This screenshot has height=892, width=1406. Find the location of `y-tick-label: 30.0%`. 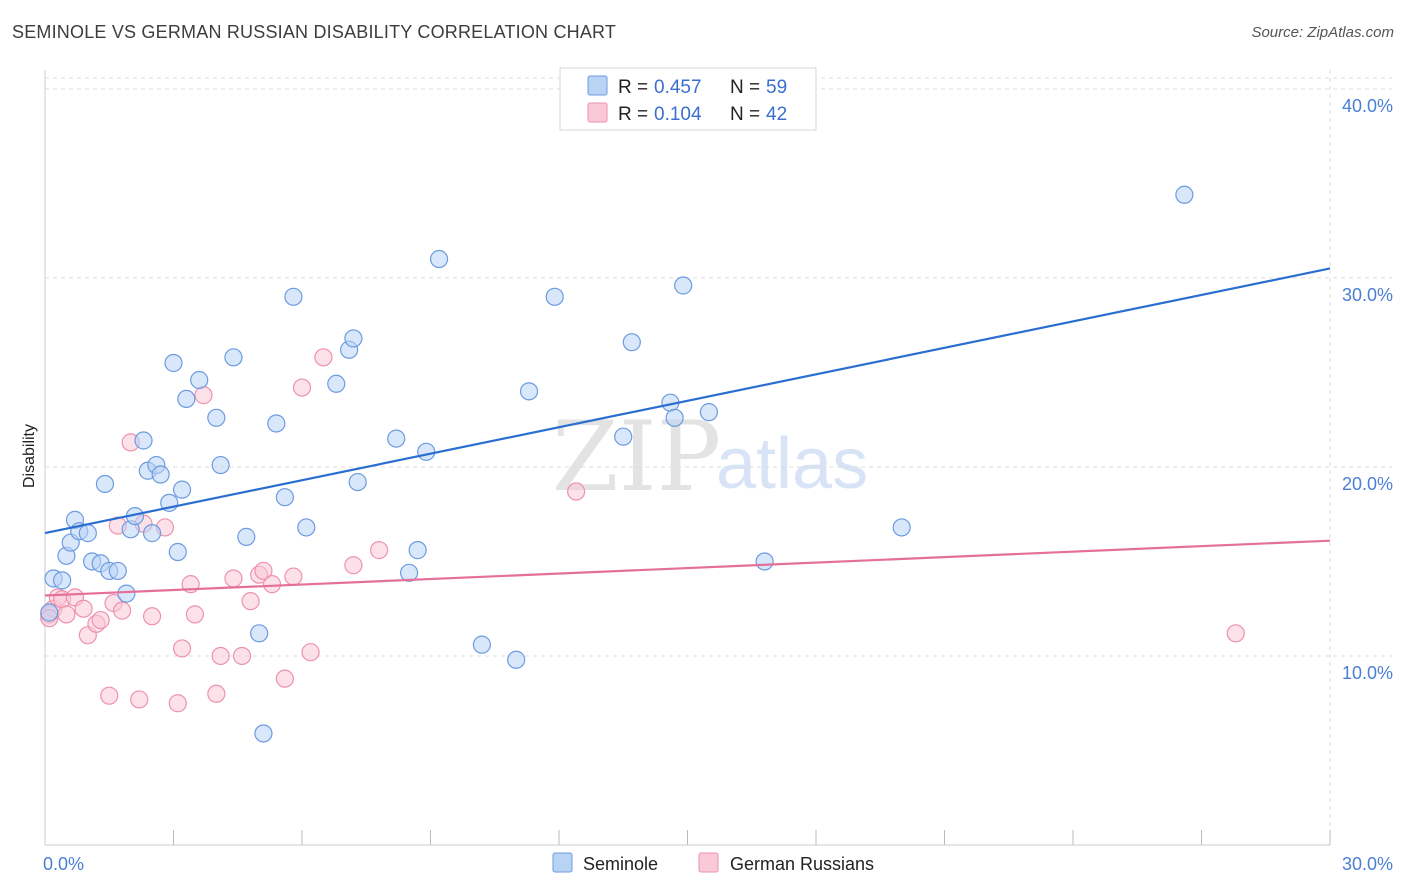

y-tick-label: 30.0% is located at coordinates (1367, 295).